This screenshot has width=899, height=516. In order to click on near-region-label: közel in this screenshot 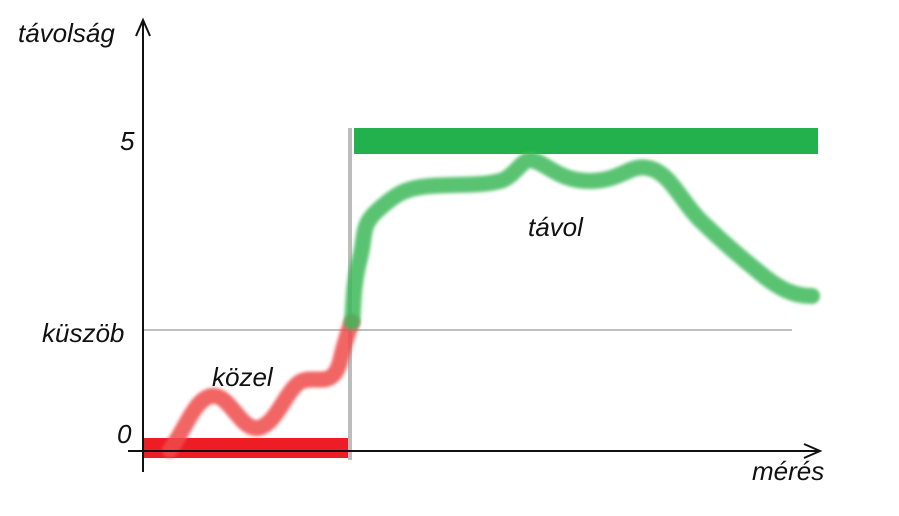, I will do `click(243, 377)`.